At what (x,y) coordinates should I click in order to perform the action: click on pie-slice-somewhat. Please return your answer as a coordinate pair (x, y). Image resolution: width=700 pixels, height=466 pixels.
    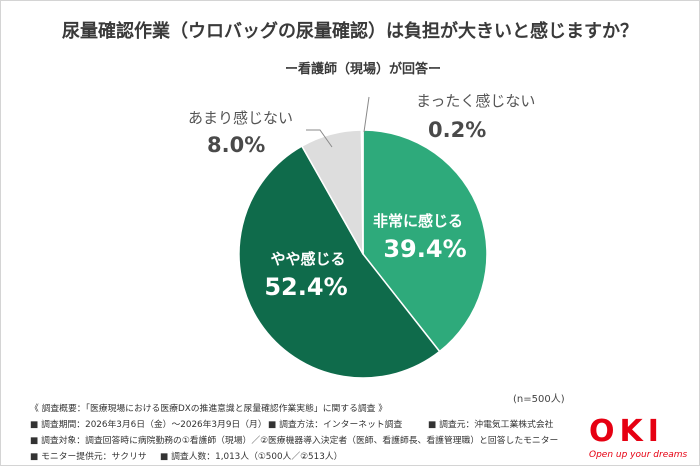
    Looking at the image, I should click on (339, 262).